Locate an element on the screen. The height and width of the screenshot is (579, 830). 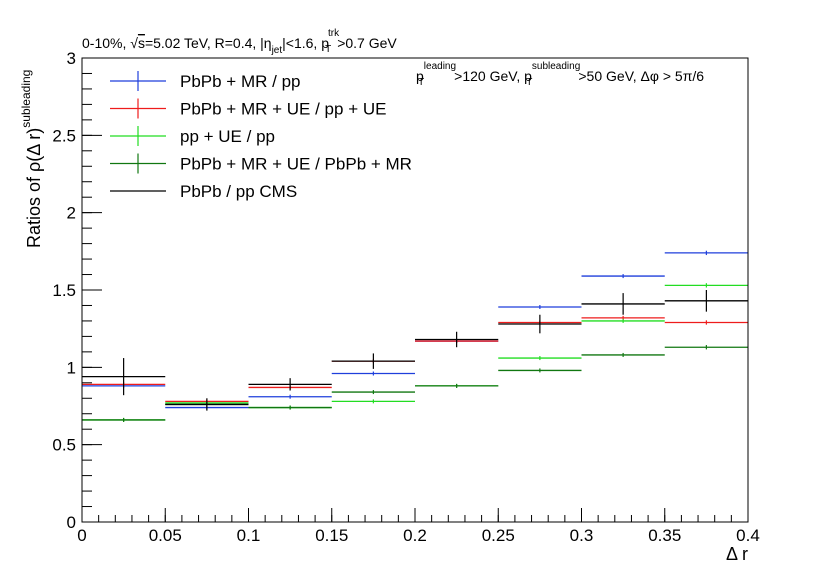
x-tick-label: 0.3 is located at coordinates (582, 535).